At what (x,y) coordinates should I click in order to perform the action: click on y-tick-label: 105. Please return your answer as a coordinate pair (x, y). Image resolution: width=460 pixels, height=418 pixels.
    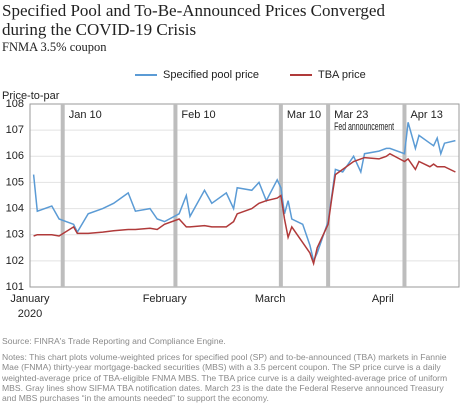
    Looking at the image, I should click on (15, 182).